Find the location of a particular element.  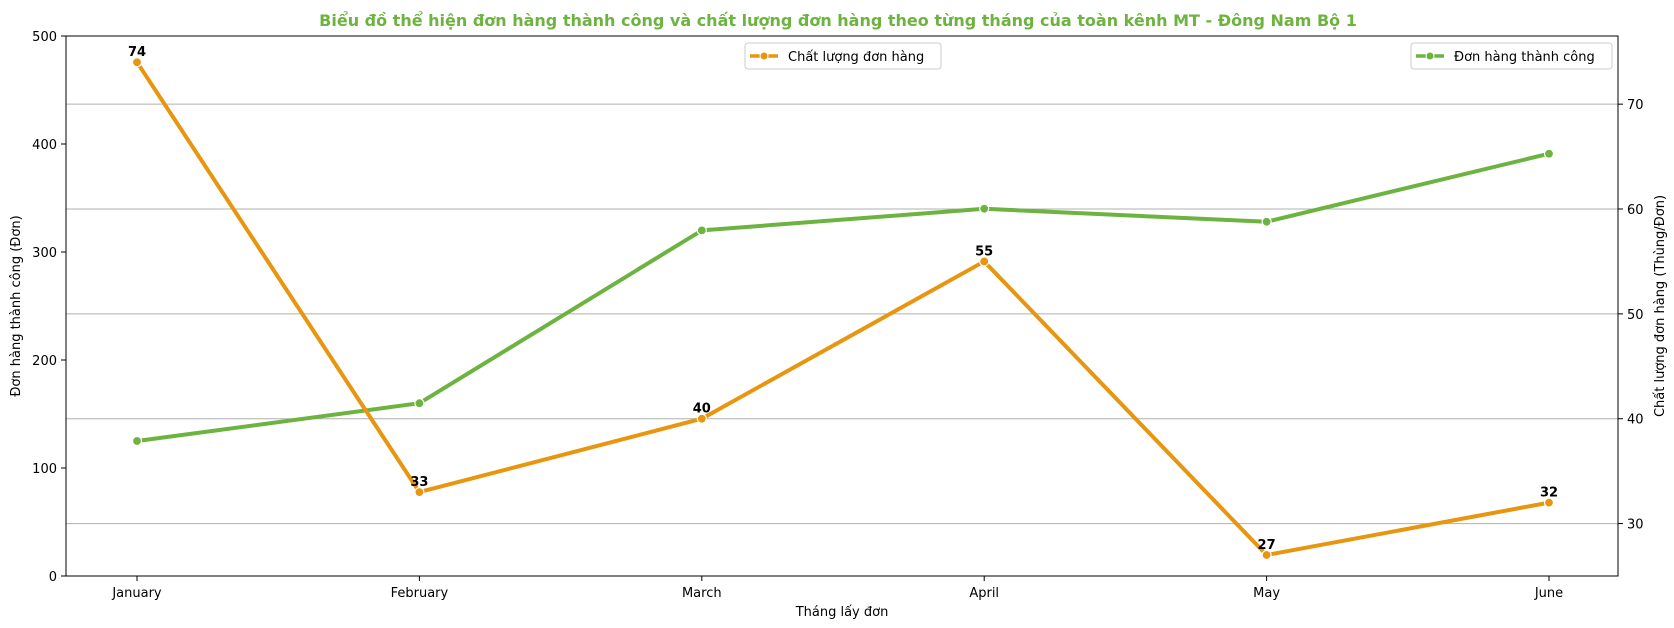

legend-quality: Chất lượng đơn hàng is located at coordinates (843, 56).